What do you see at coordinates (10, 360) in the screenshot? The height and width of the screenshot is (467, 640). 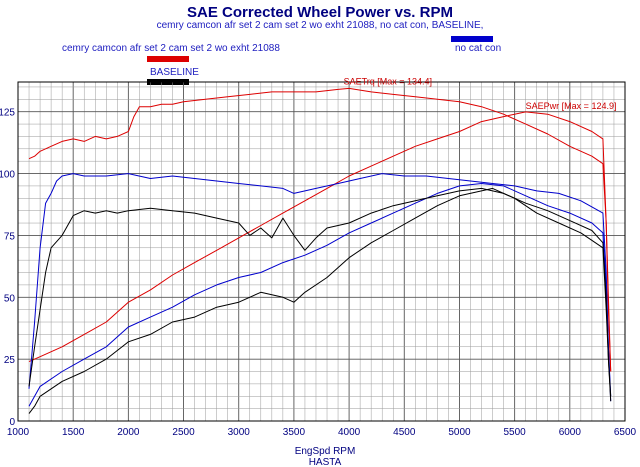 I see `y-tick-label: 25` at bounding box center [10, 360].